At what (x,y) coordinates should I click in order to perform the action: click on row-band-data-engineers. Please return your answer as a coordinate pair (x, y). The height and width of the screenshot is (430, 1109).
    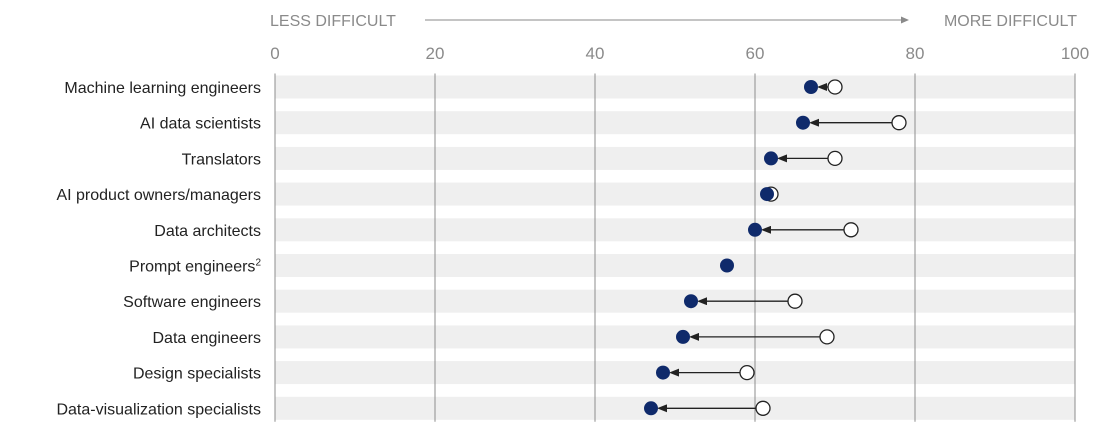
    Looking at the image, I should click on (675, 337).